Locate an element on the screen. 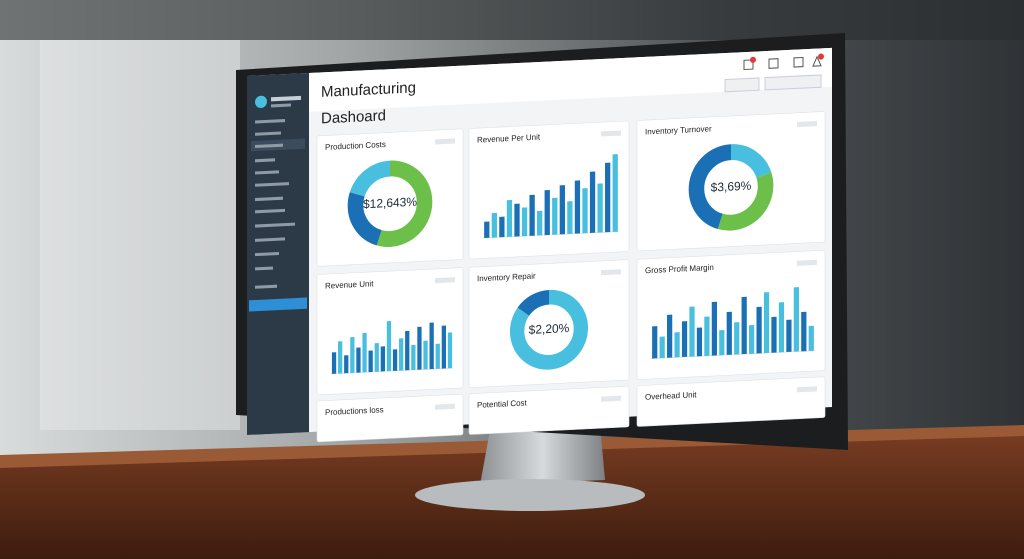 The height and width of the screenshot is (559, 1024). page-title: Dashoard is located at coordinates (353, 117).